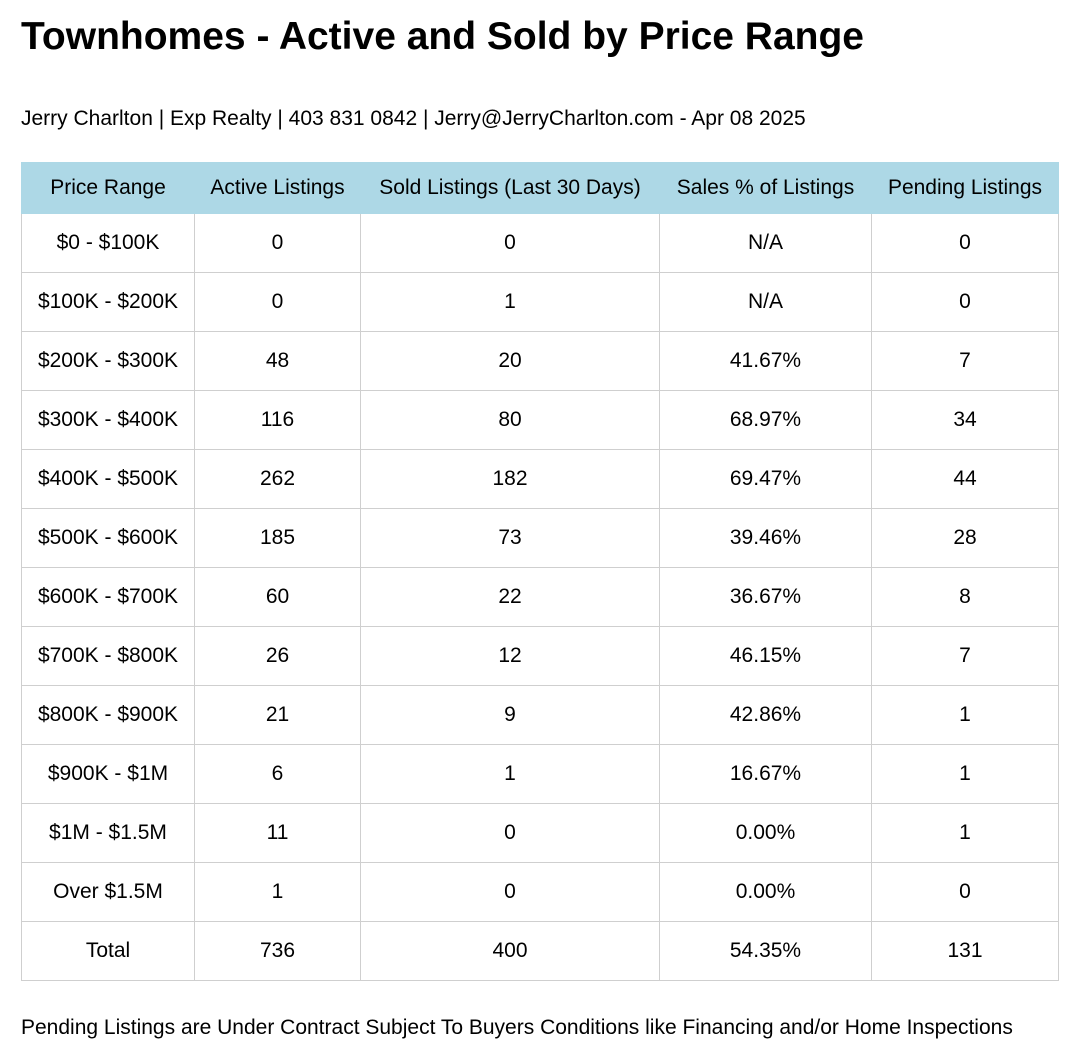 This screenshot has height=1062, width=1080. I want to click on cell-pending-listings: 44, so click(965, 479).